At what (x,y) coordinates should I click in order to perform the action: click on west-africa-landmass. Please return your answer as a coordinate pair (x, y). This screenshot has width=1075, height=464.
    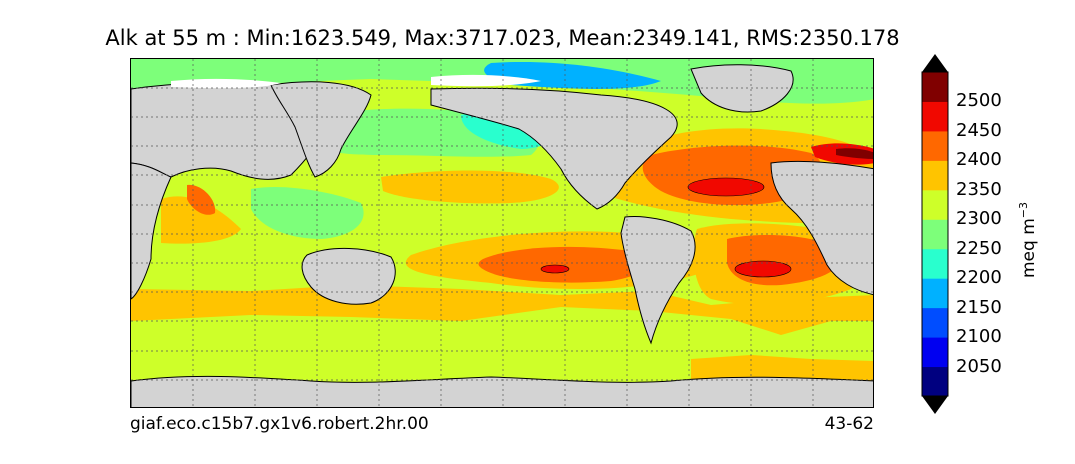
    Looking at the image, I should click on (821, 228).